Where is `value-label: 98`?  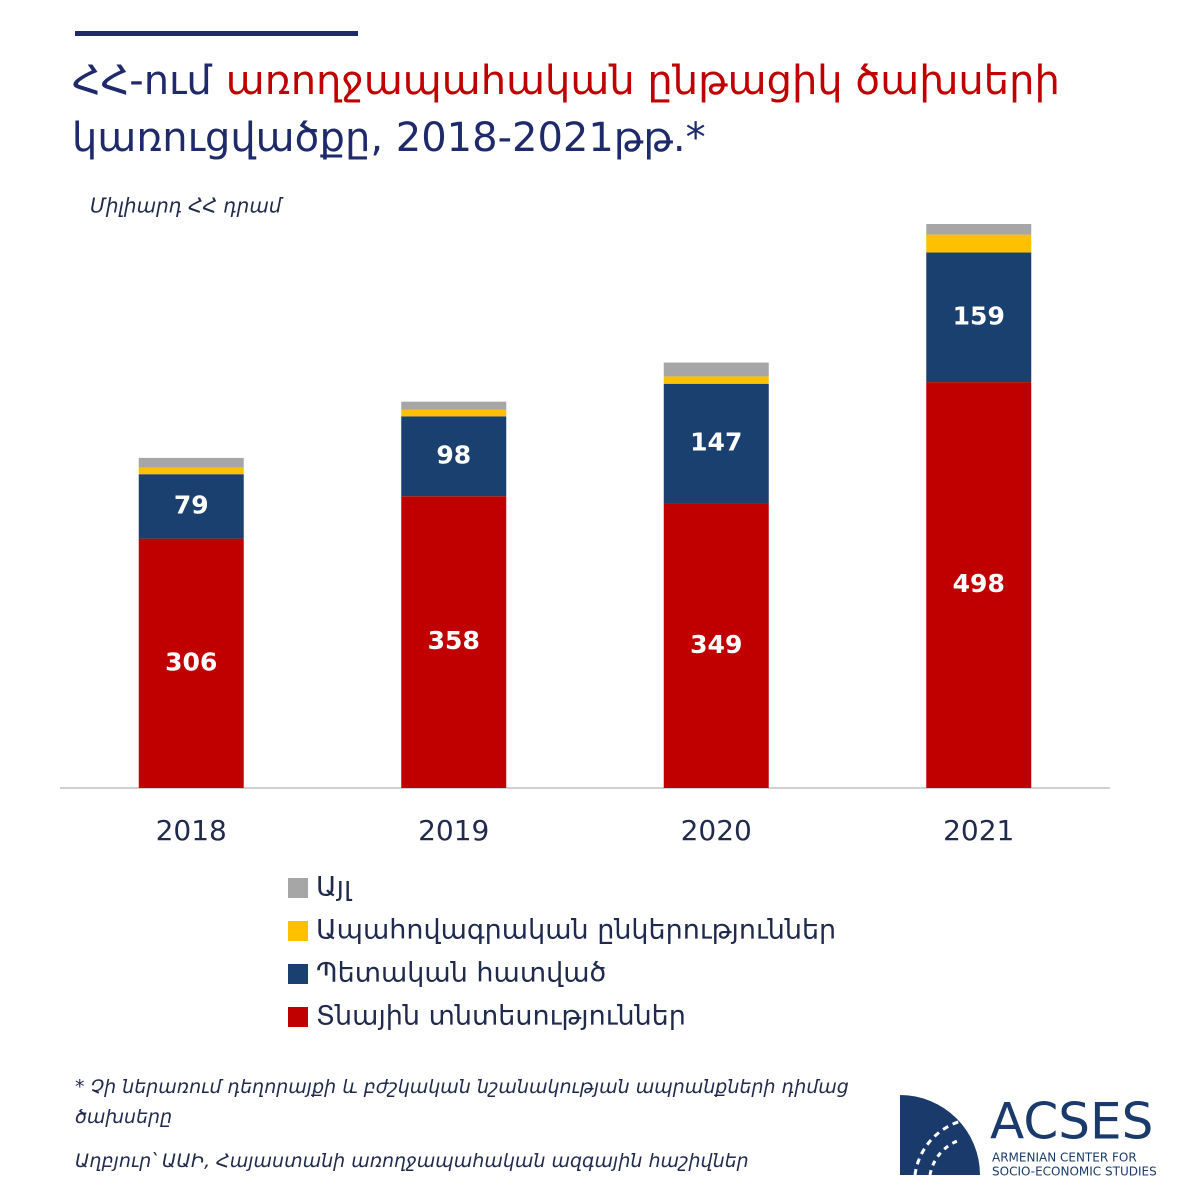
value-label: 98 is located at coordinates (453, 454).